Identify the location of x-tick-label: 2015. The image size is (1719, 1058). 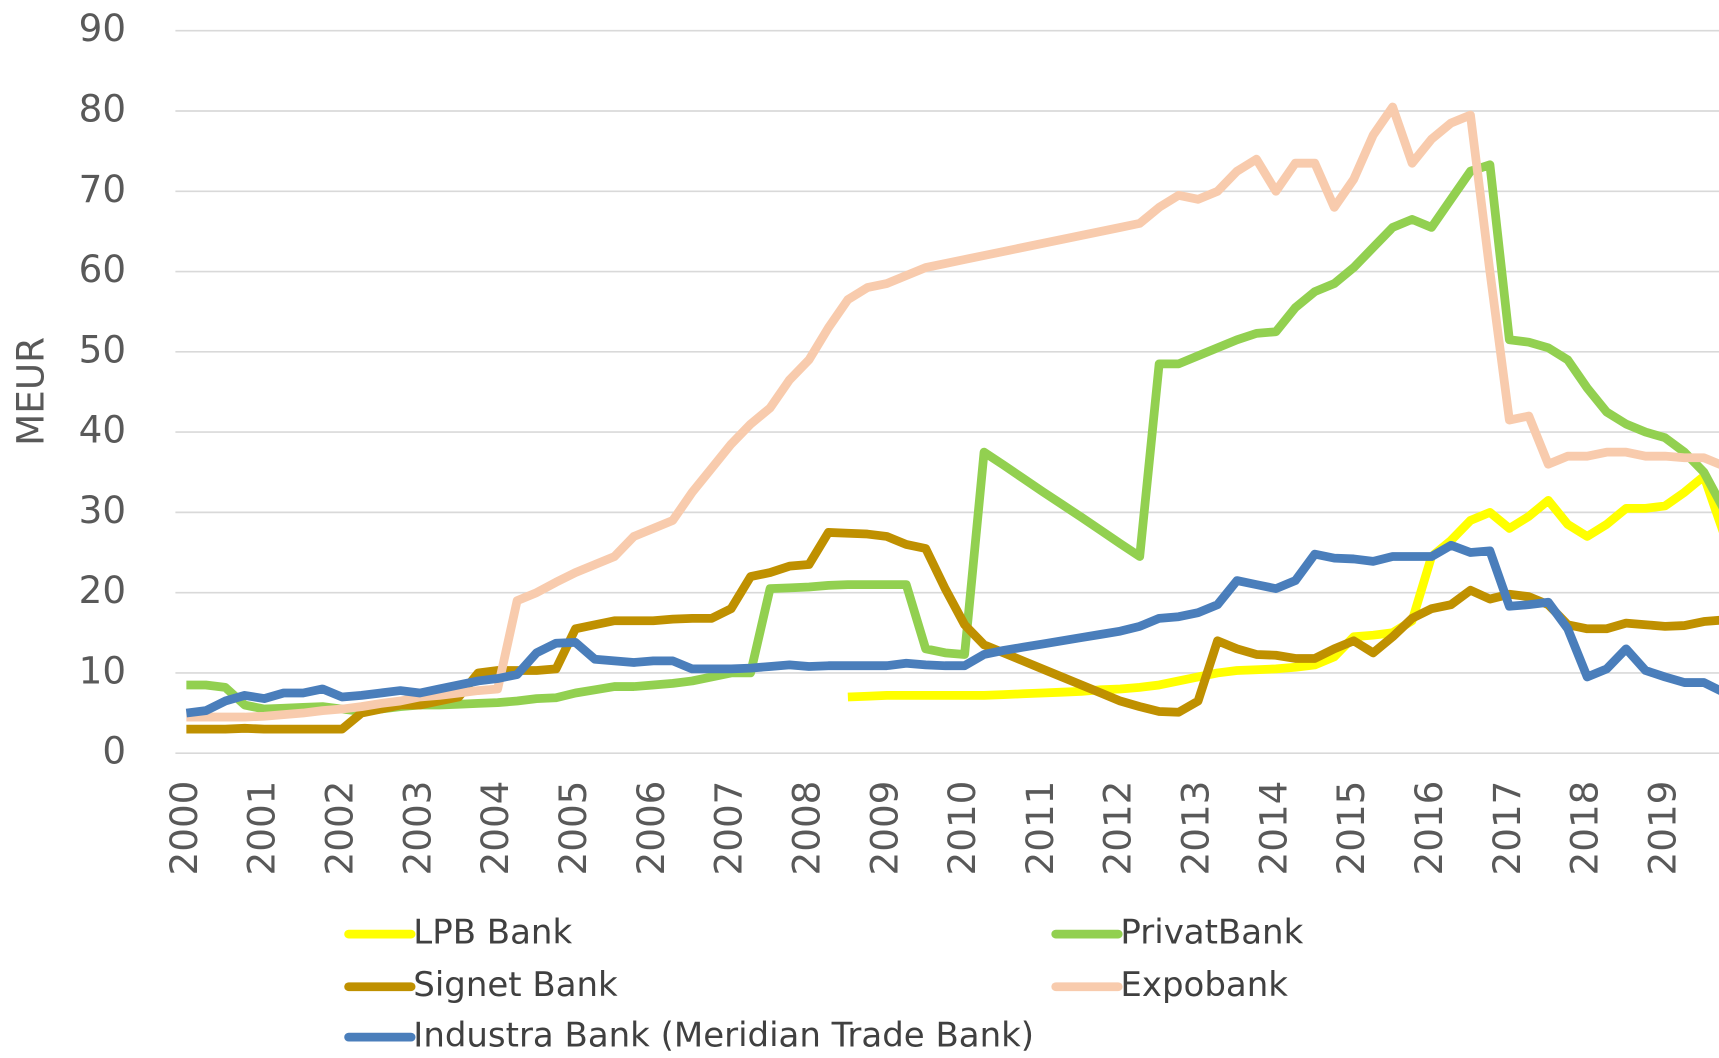
(1351, 828).